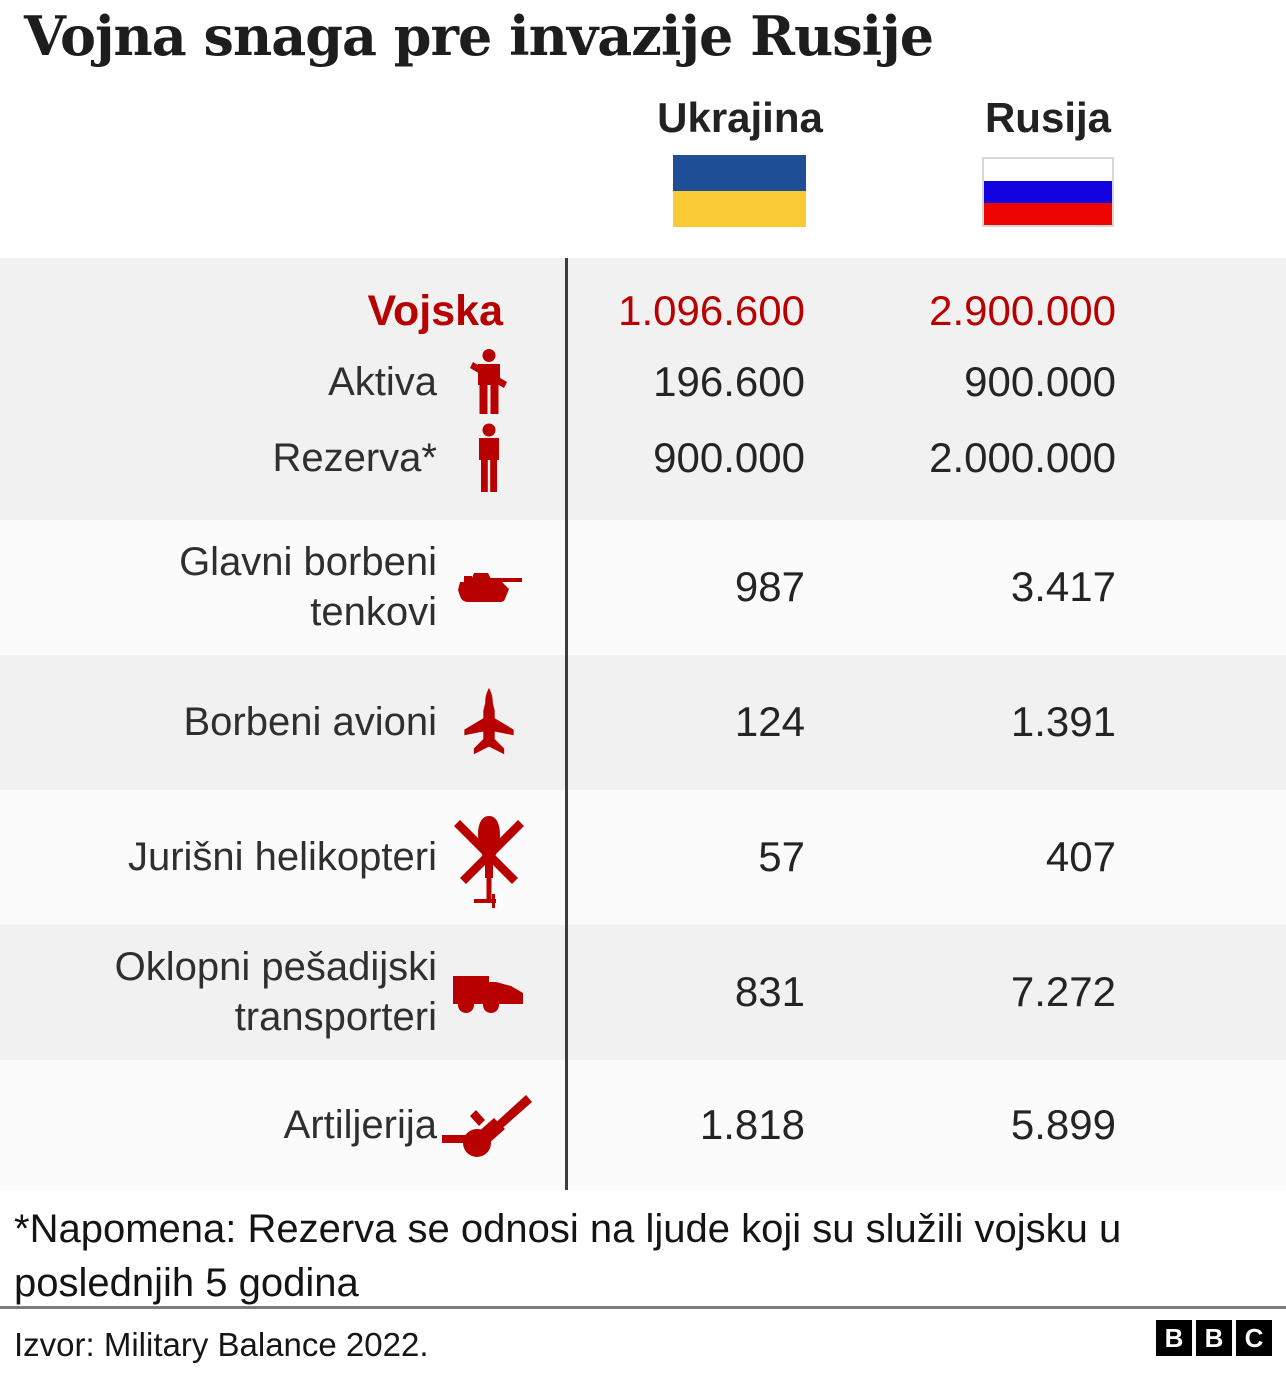  I want to click on fighter-jet-icon, so click(489, 722).